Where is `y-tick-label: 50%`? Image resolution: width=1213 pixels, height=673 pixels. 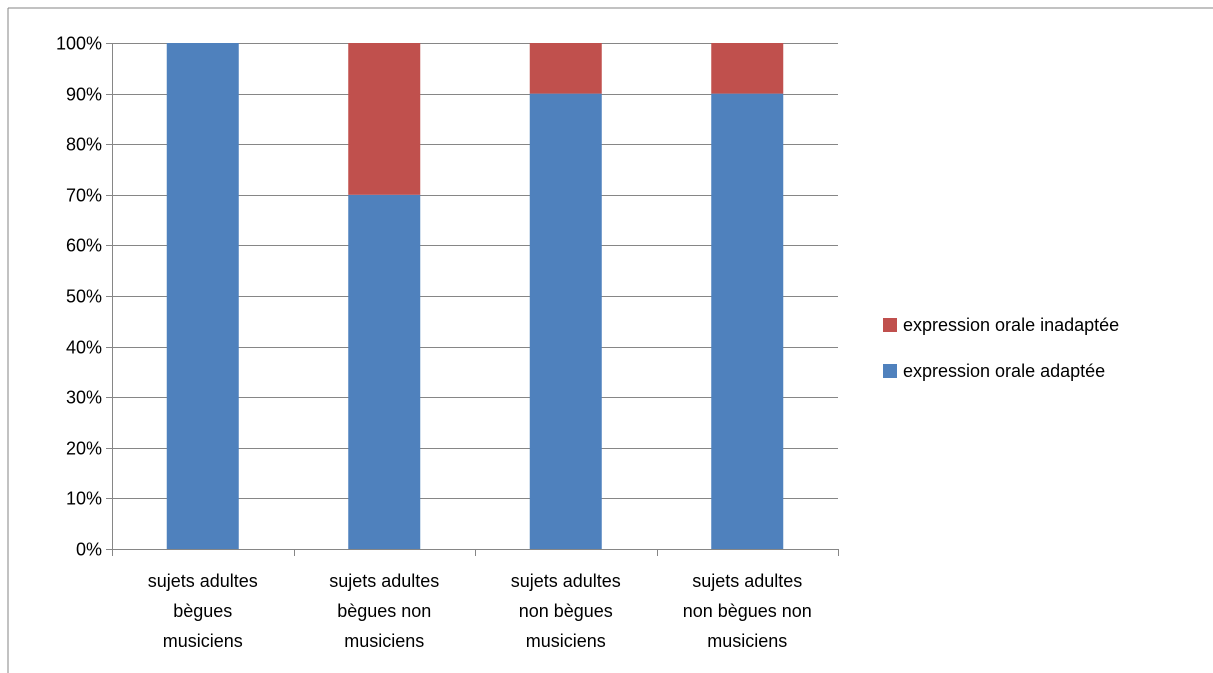
y-tick-label: 50% is located at coordinates (84, 297).